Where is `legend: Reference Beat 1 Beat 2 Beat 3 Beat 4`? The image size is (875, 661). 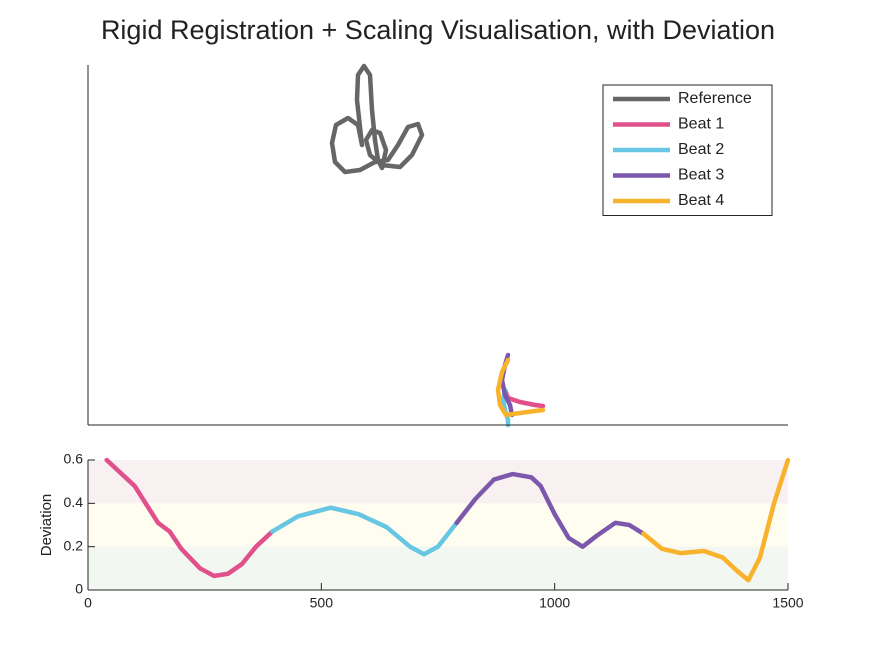
legend: Reference Beat 1 Beat 2 Beat 3 Beat 4 is located at coordinates (687, 150).